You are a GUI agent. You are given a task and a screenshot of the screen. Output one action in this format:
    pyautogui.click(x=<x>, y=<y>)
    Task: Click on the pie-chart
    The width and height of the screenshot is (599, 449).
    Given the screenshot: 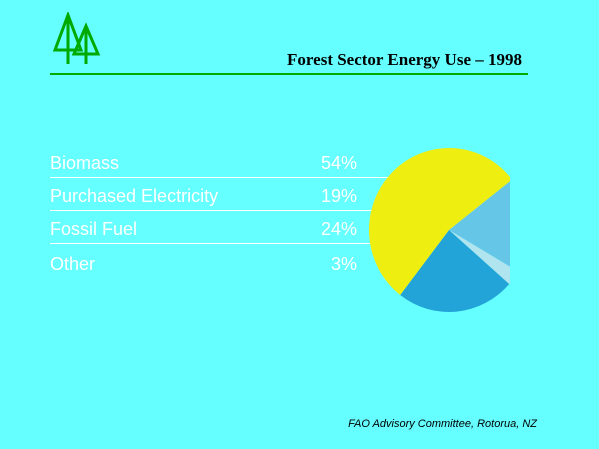 What is the action you would take?
    pyautogui.click(x=439, y=229)
    